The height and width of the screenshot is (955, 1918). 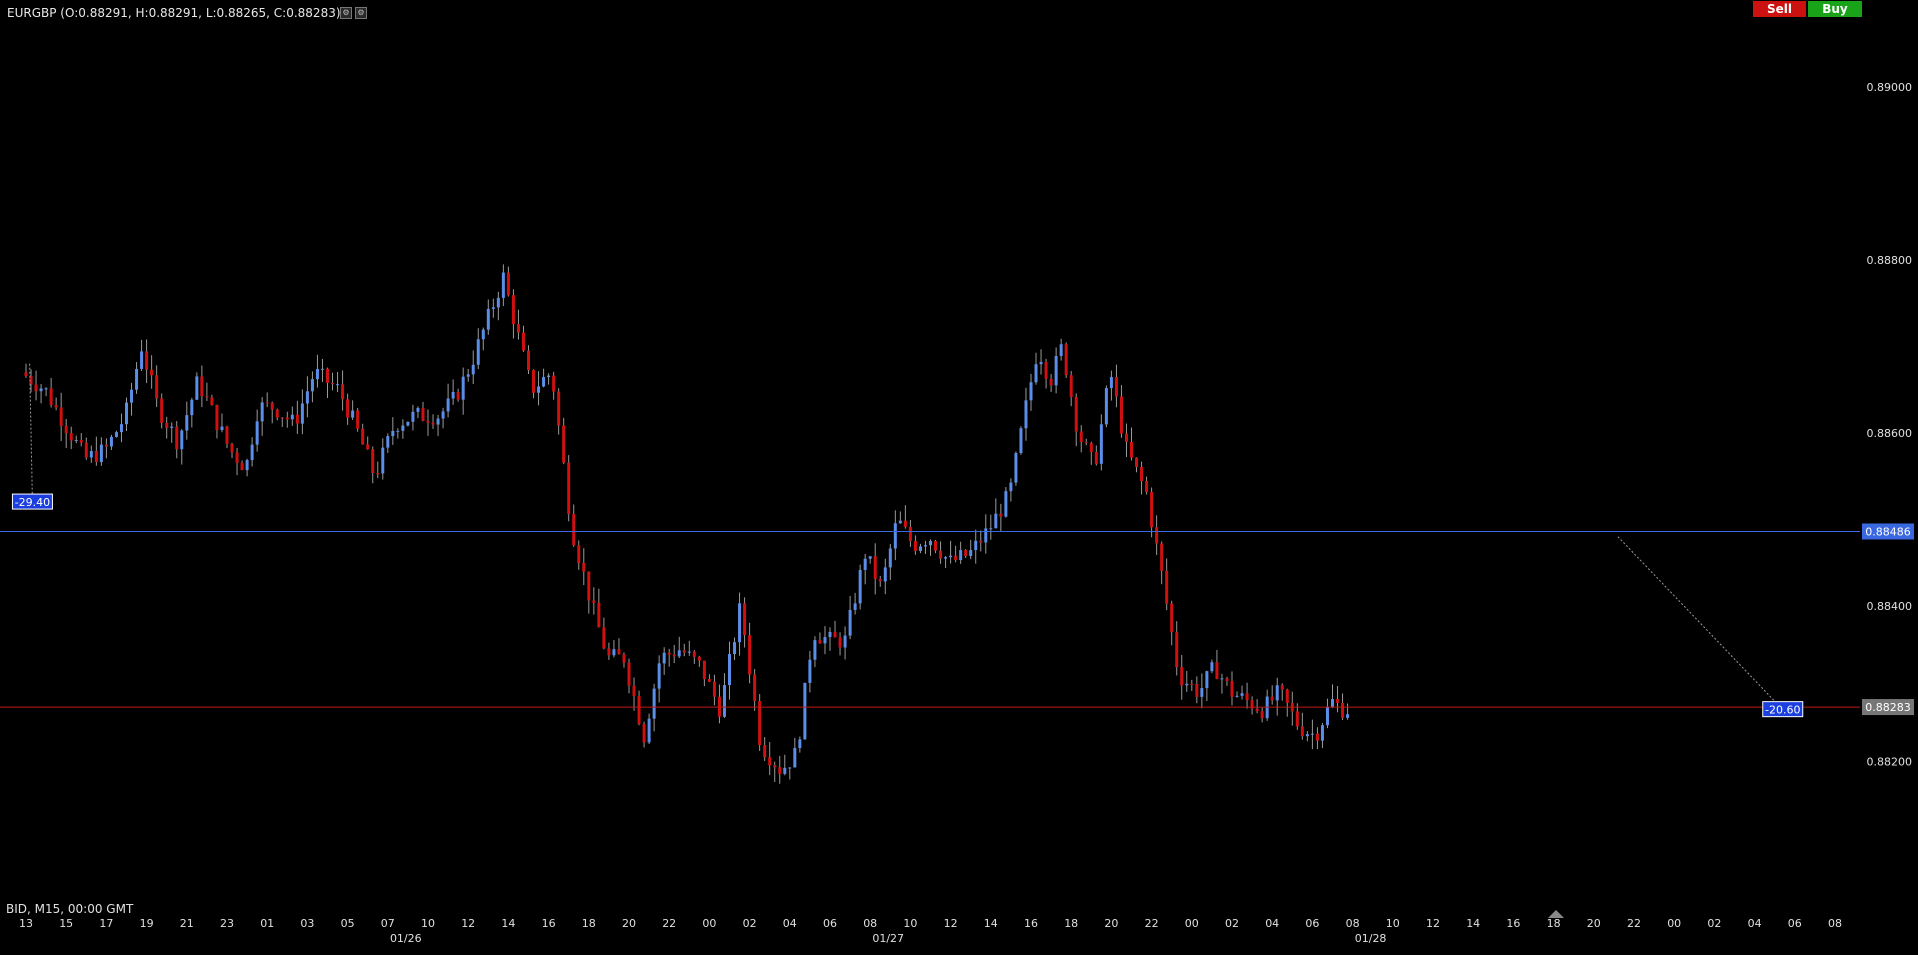 I want to click on trend-value-label: -20.60, so click(x=1782, y=710).